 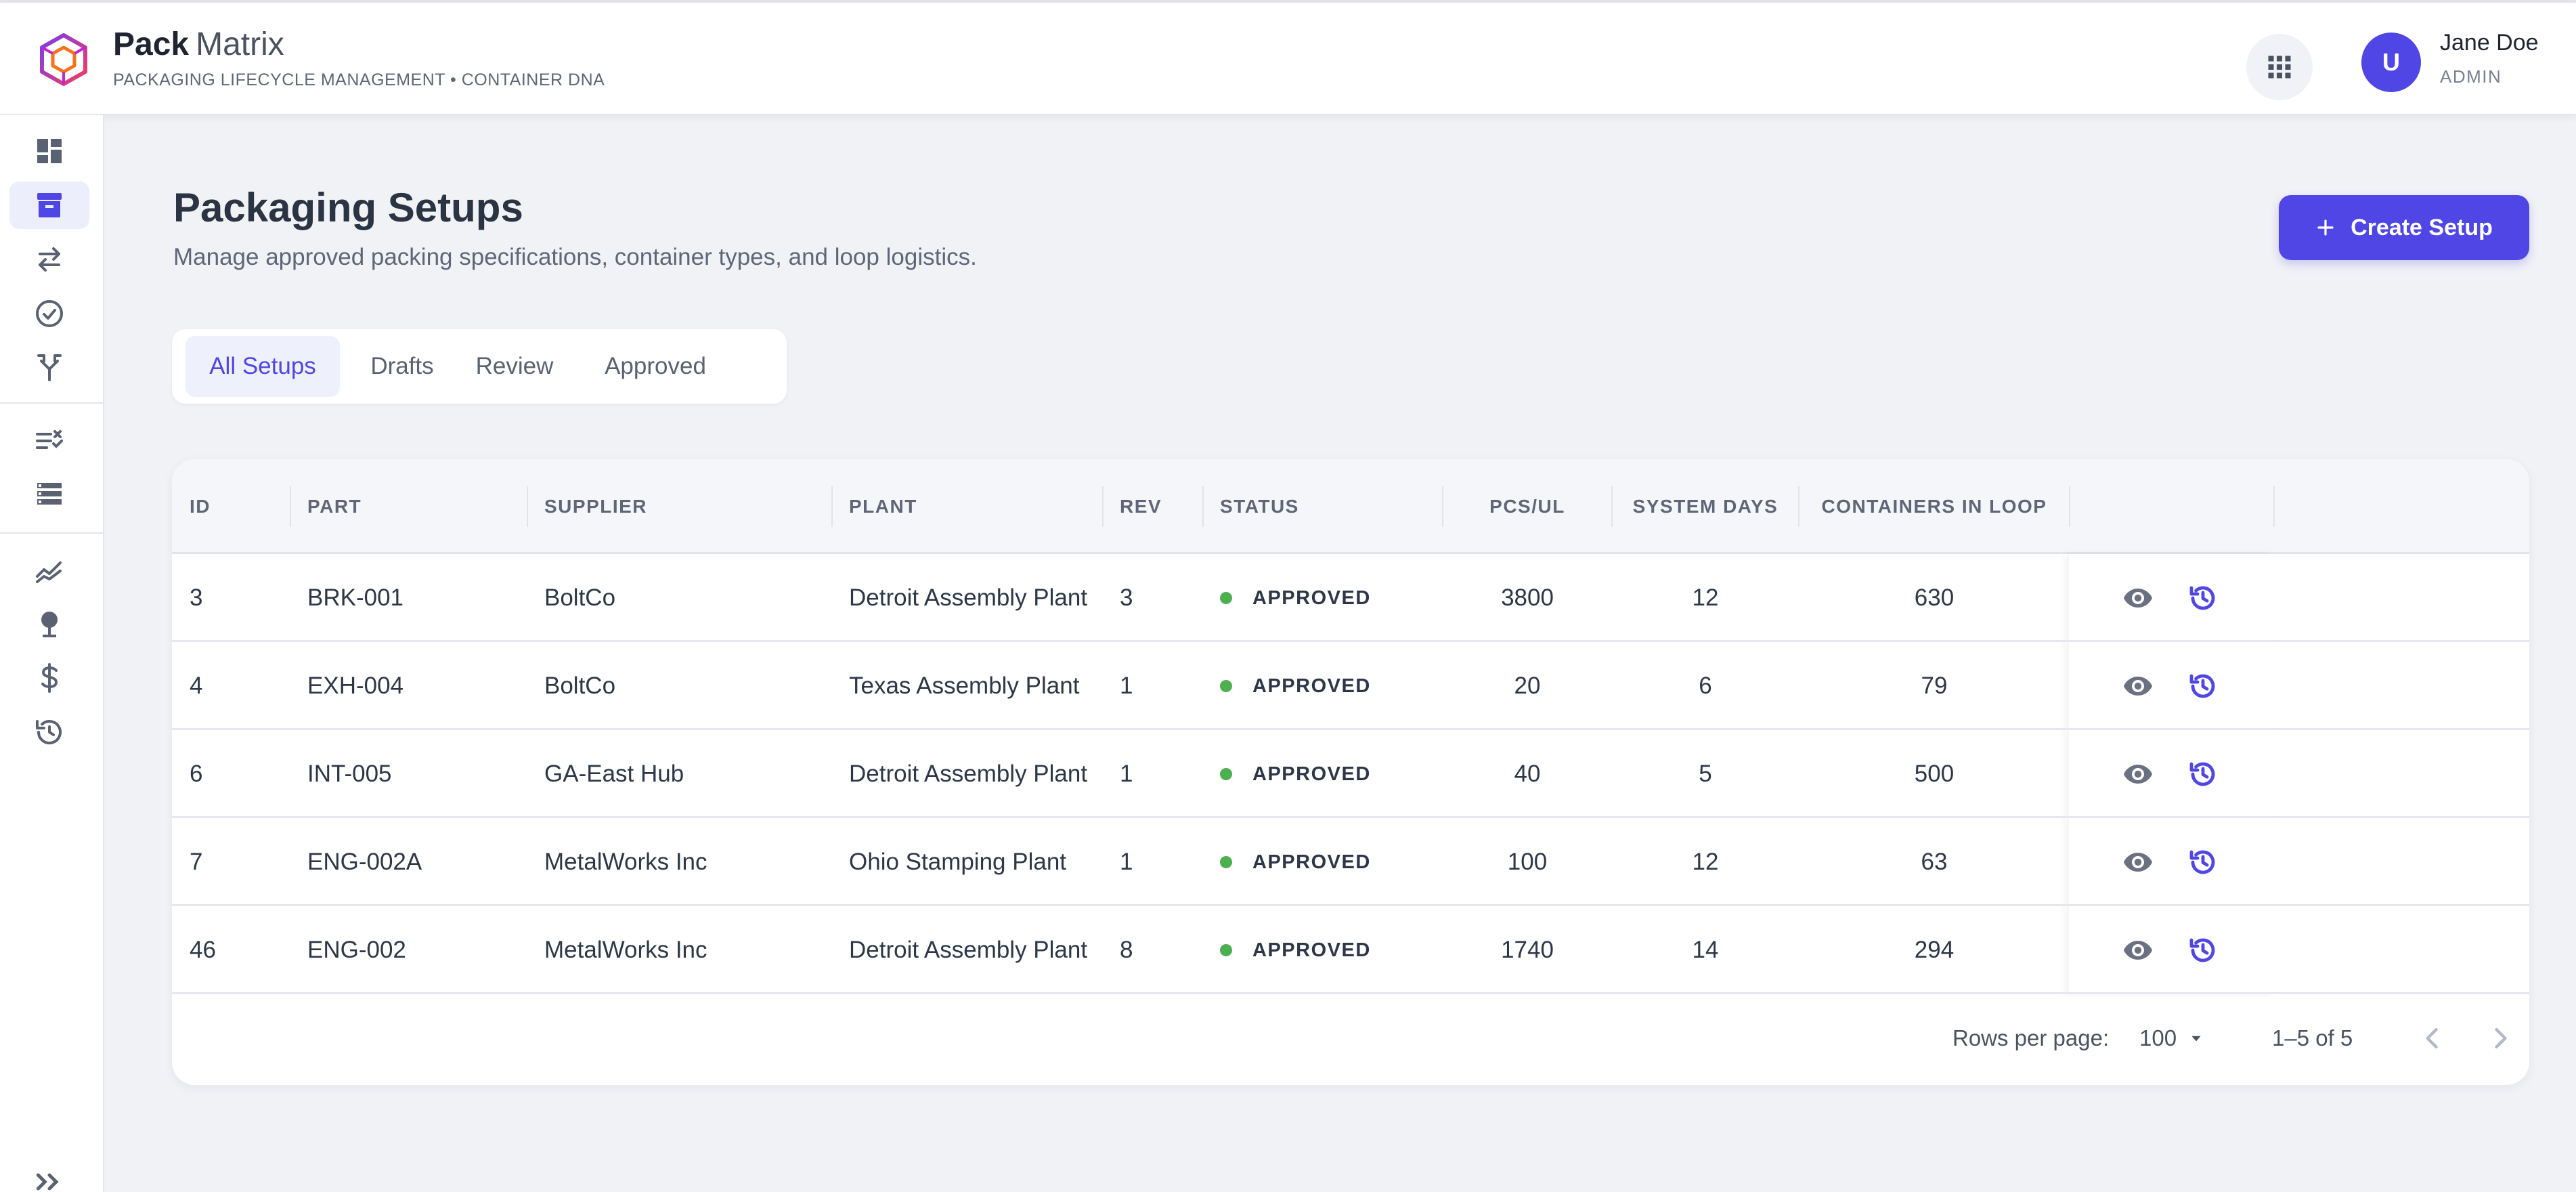 I want to click on cell-pcs-ul: 3800, so click(x=1527, y=597).